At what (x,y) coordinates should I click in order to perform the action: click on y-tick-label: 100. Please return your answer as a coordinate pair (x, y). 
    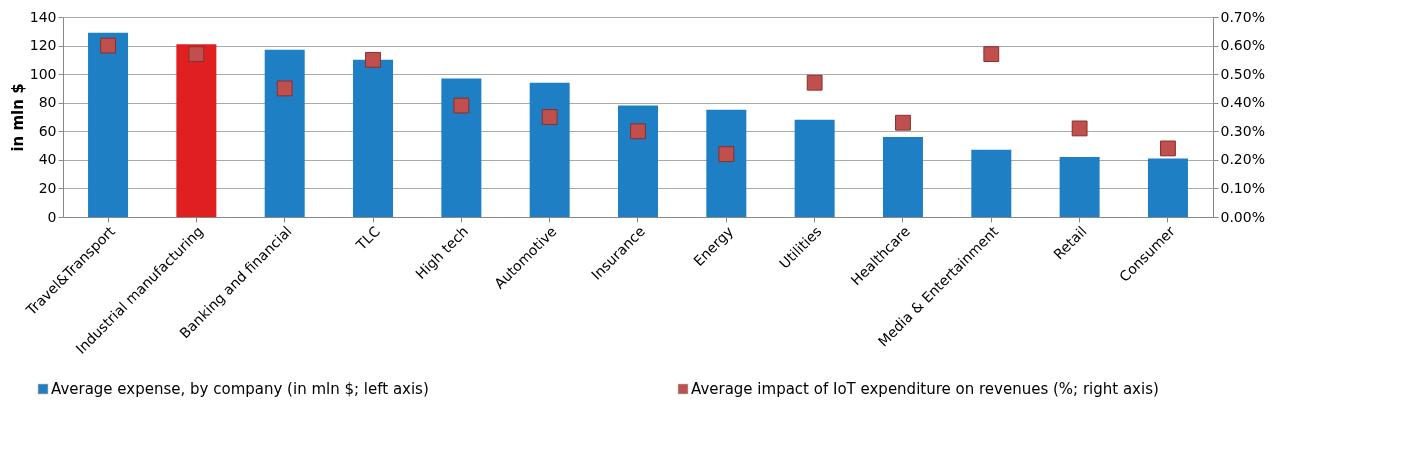
    Looking at the image, I should click on (43, 73).